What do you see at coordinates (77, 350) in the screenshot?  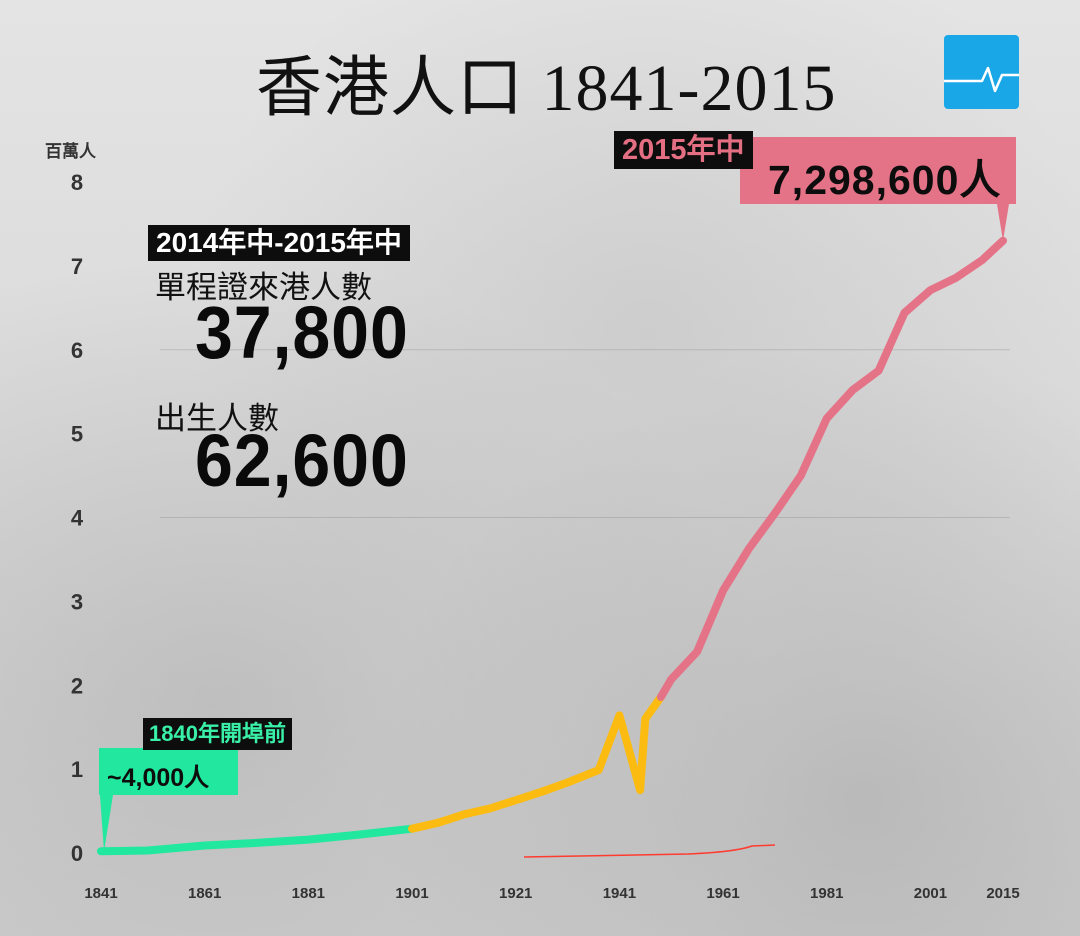 I see `y-tick-label: 6` at bounding box center [77, 350].